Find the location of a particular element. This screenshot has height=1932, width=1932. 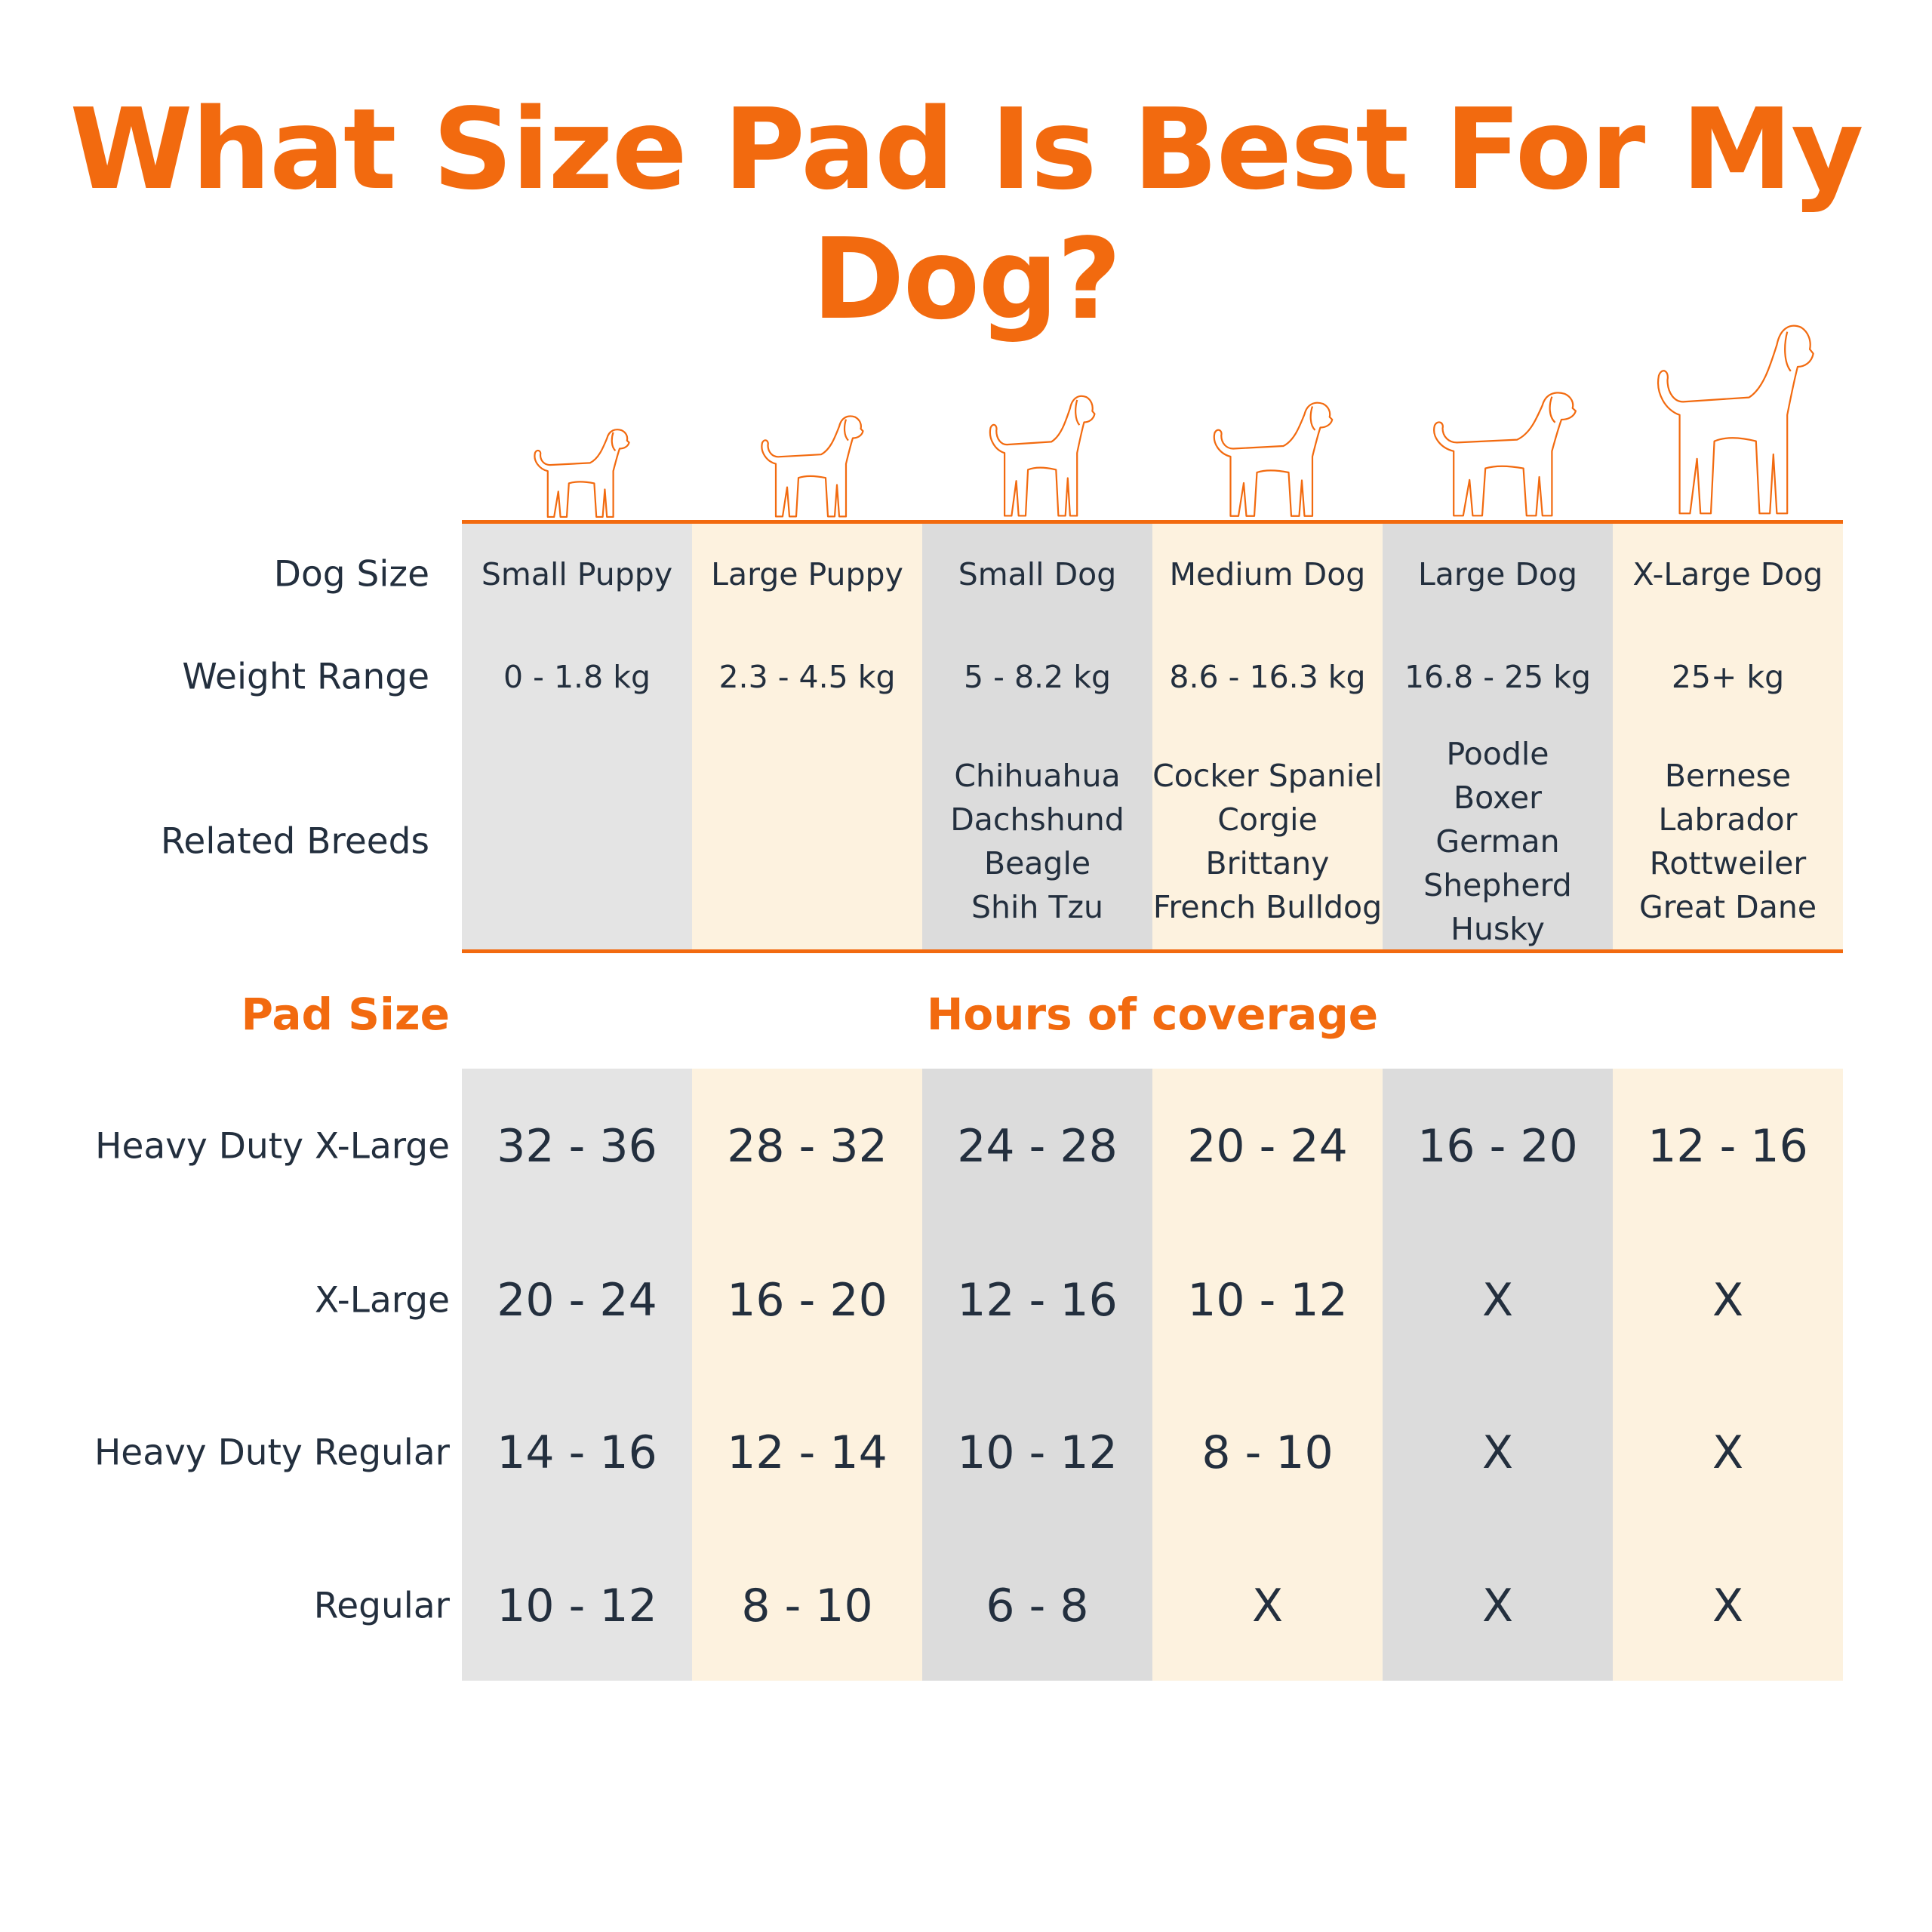

coverage-hours-cell: 32 - 36 is located at coordinates (577, 1146).